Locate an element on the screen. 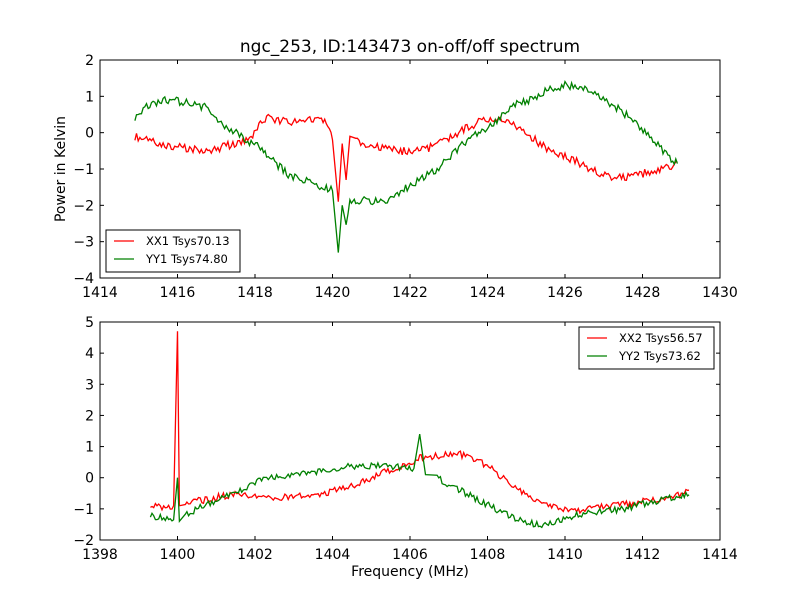  series-line-yy2 is located at coordinates (419, 481).